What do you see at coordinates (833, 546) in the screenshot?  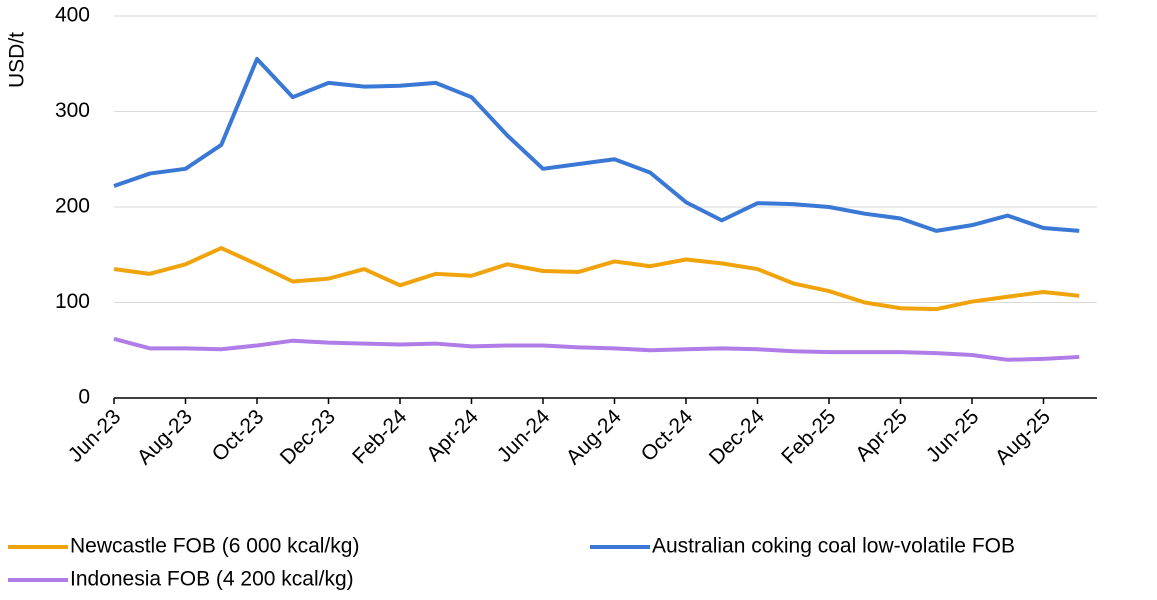 I see `legend-label: Australian coking coal low-volatile FOB` at bounding box center [833, 546].